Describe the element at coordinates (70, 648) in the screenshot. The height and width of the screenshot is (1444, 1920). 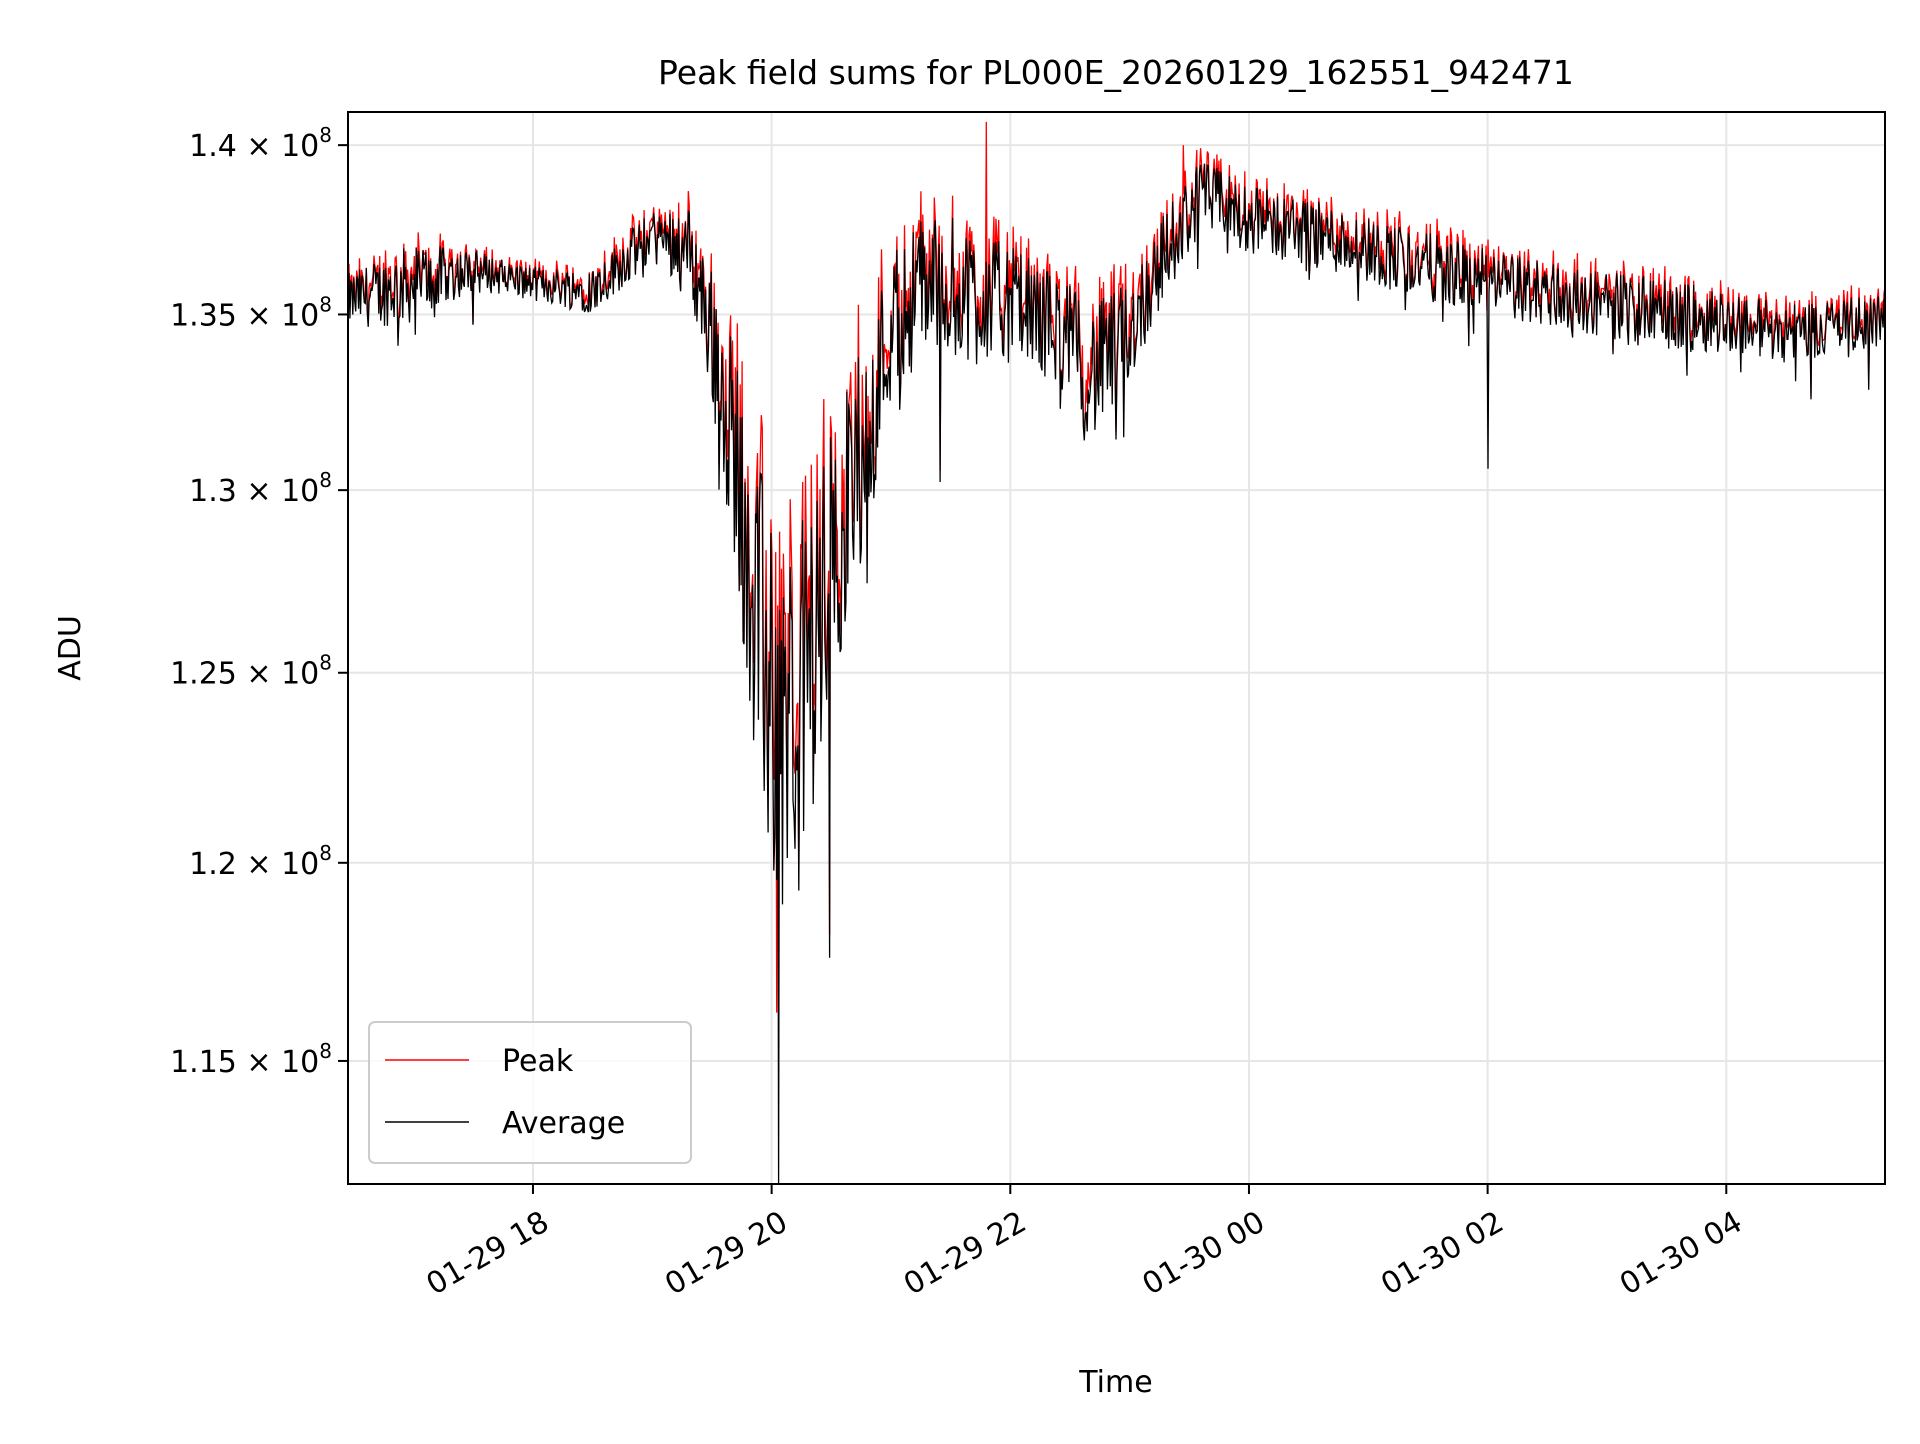
I see `y-axis-label: ADU` at that location.